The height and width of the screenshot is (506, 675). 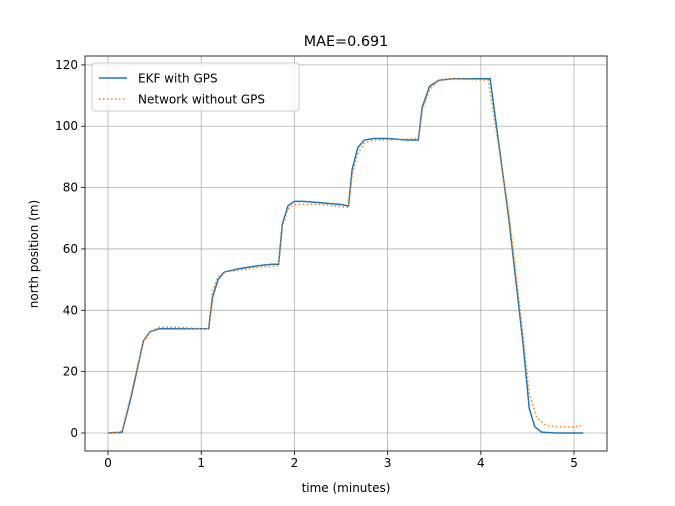 I want to click on x-tick-label: 4, so click(x=481, y=463).